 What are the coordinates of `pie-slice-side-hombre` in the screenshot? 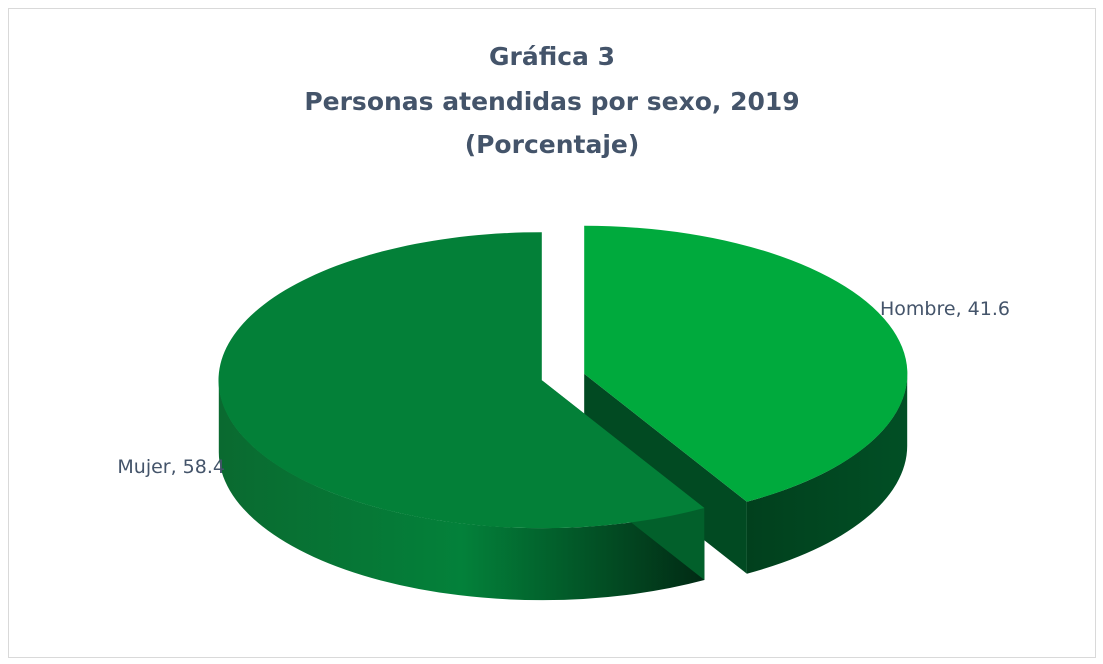 It's located at (827, 473).